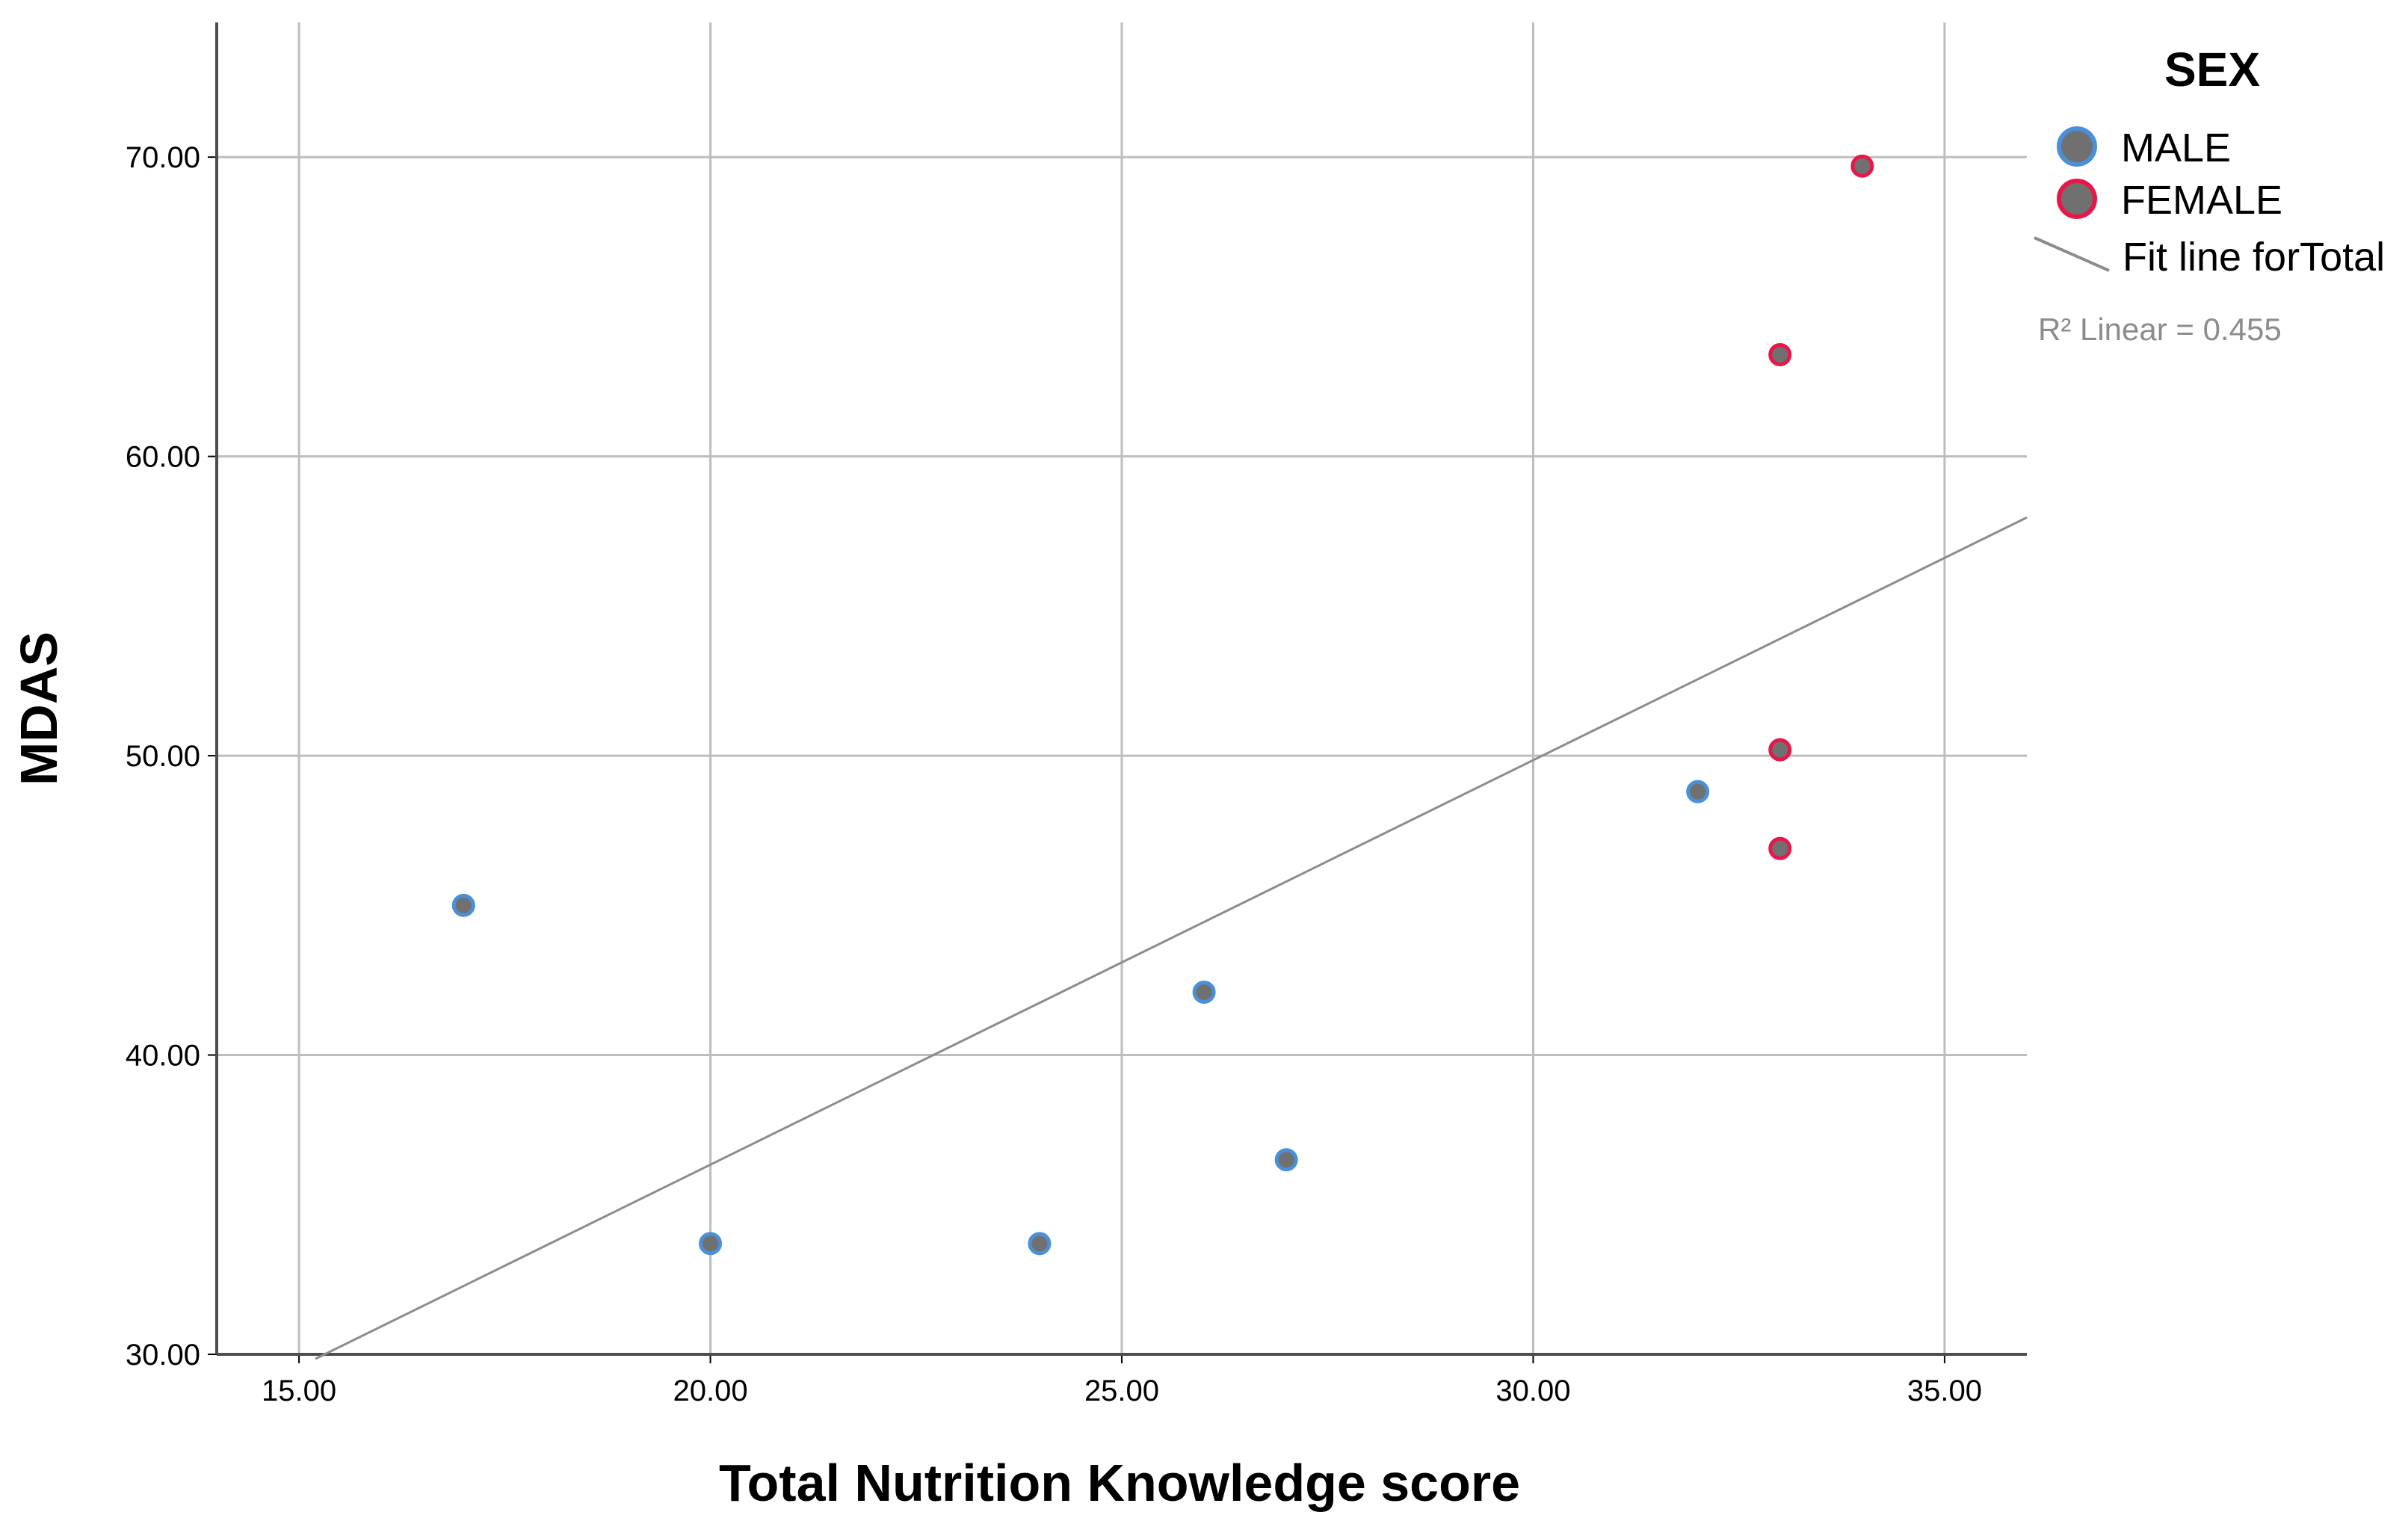 Image resolution: width=2408 pixels, height=1521 pixels. Describe the element at coordinates (1121, 1391) in the screenshot. I see `x-tick-label: 25.00` at that location.